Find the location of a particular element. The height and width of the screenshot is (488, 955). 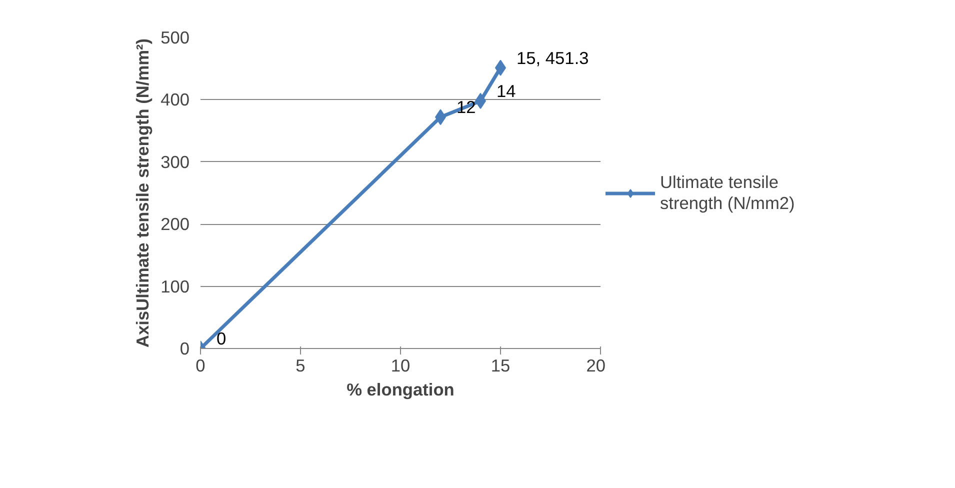

annotation: 14 is located at coordinates (506, 90).